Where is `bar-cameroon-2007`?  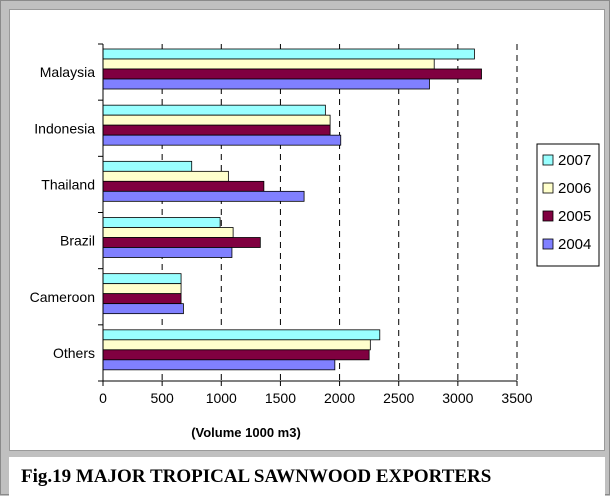 bar-cameroon-2007 is located at coordinates (142, 279).